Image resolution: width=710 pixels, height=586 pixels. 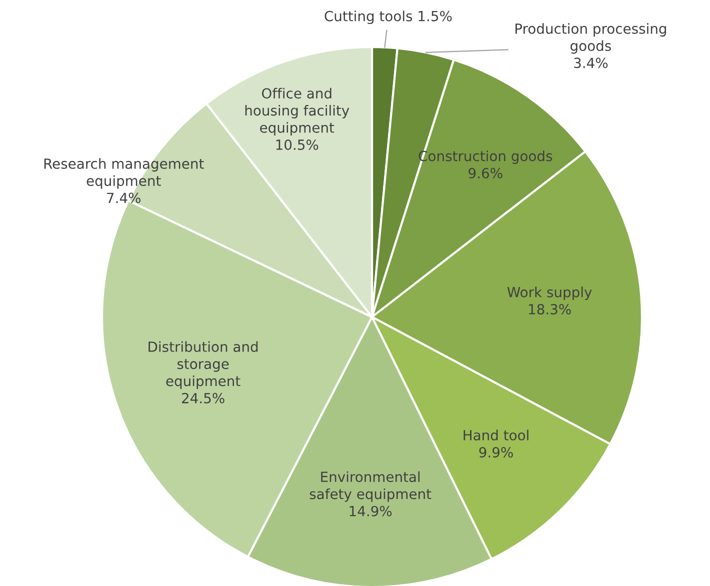 I want to click on slice-label: Distribution and storage equipment, so click(x=203, y=365).